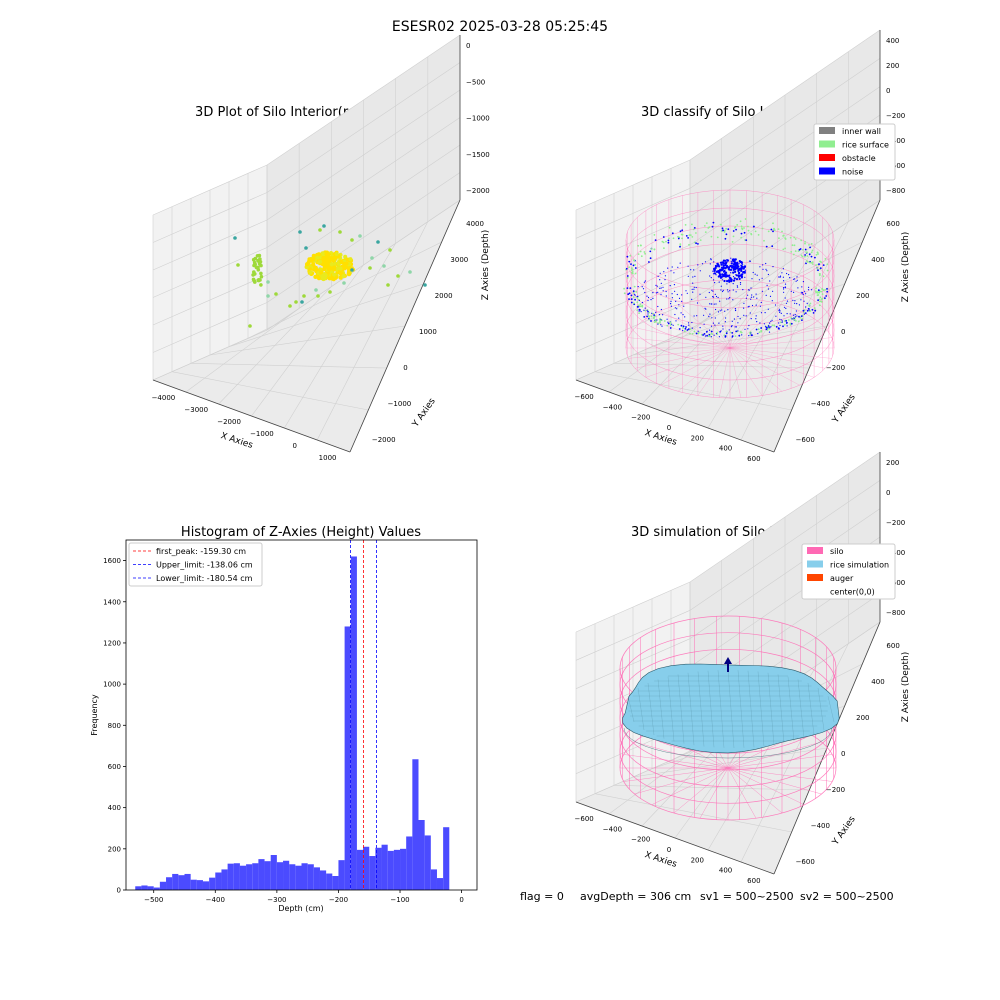  What do you see at coordinates (153, 900) in the screenshot?
I see `x-tick-label: −500` at bounding box center [153, 900].